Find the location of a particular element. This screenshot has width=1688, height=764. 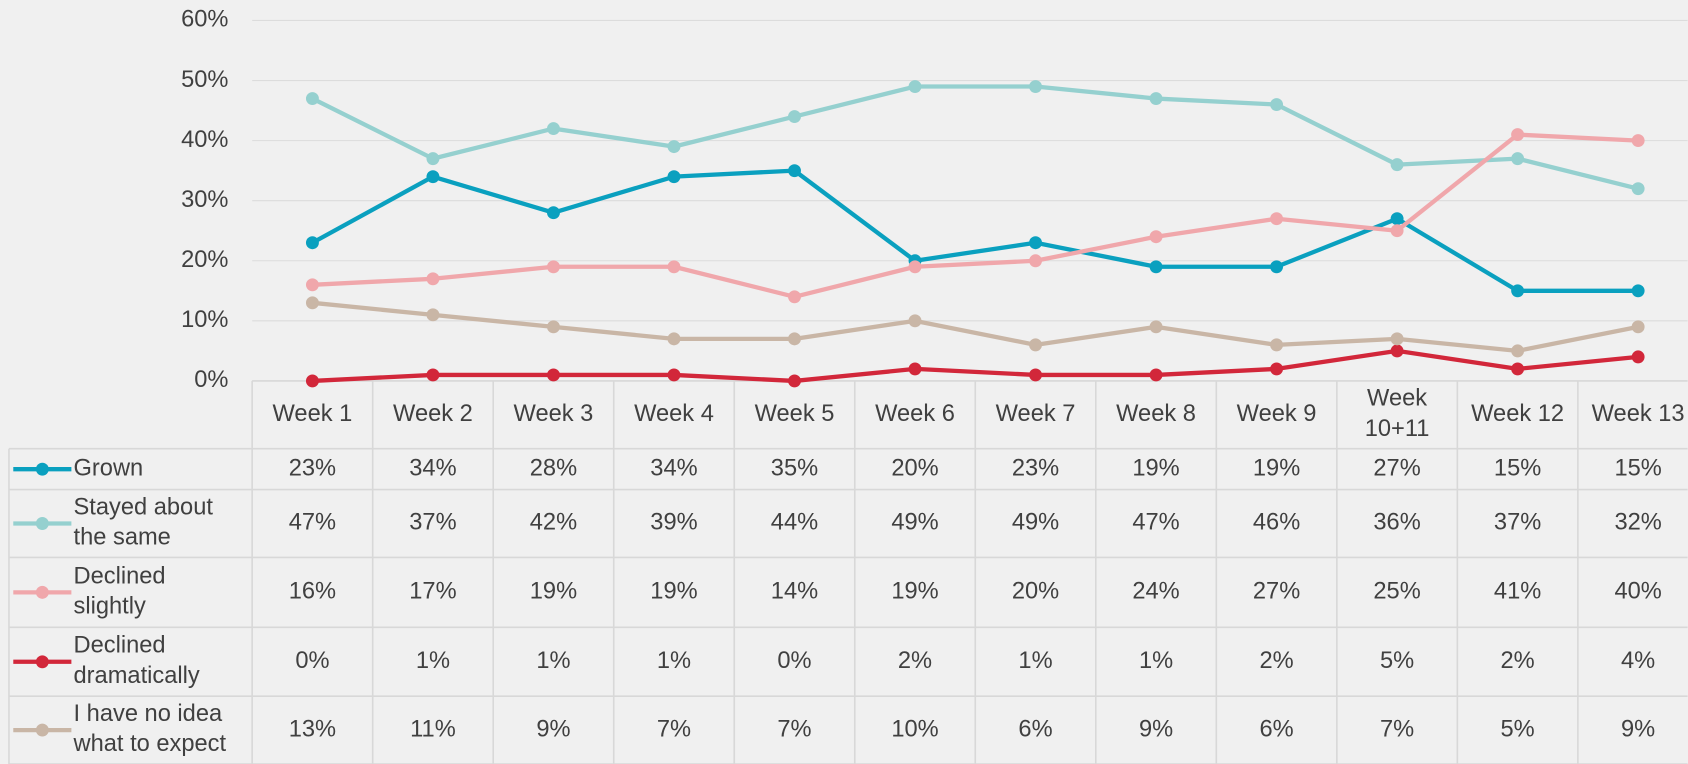

table-value: 0% is located at coordinates (312, 661).